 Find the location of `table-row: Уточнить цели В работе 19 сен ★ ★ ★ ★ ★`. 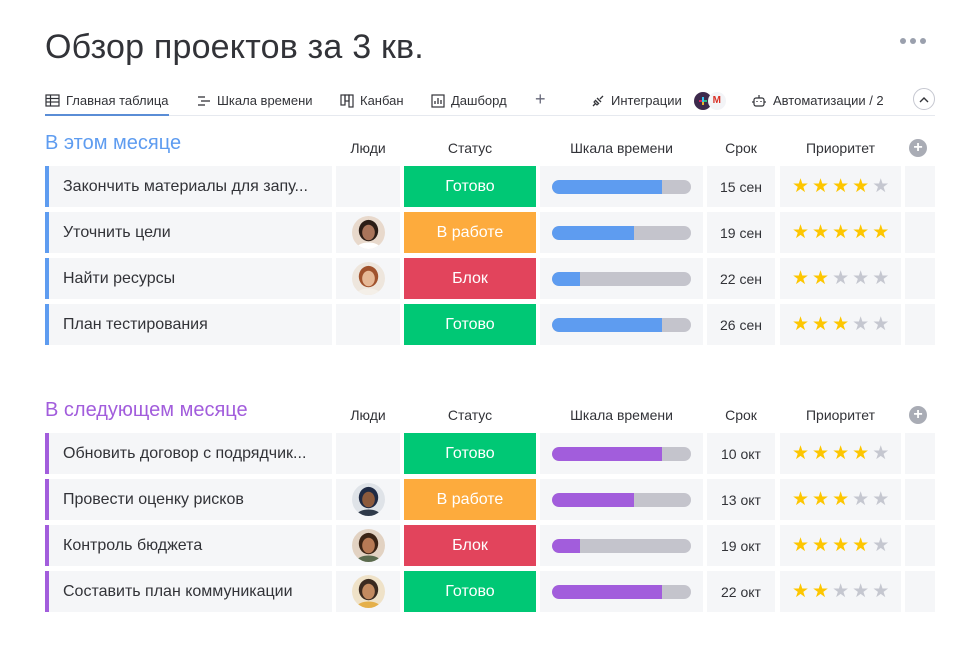

table-row: Уточнить цели В работе 19 сен ★ ★ ★ ★ ★ is located at coordinates (490, 232).